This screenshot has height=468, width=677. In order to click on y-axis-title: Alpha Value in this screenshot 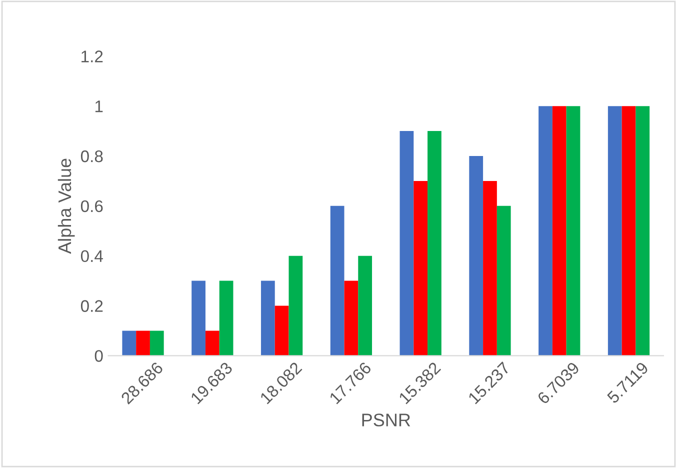, I will do `click(66, 206)`.